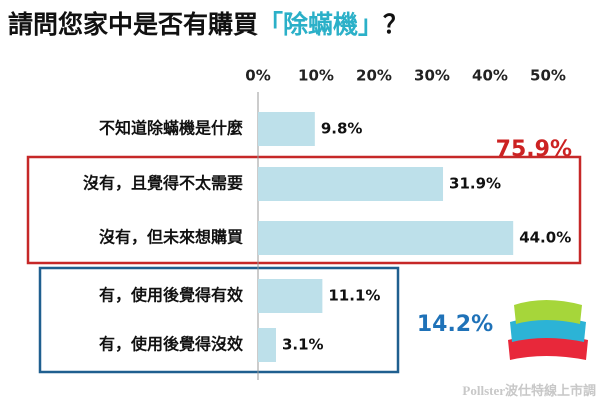 This screenshot has height=405, width=600. I want to click on annotation: 14.2%, so click(455, 324).